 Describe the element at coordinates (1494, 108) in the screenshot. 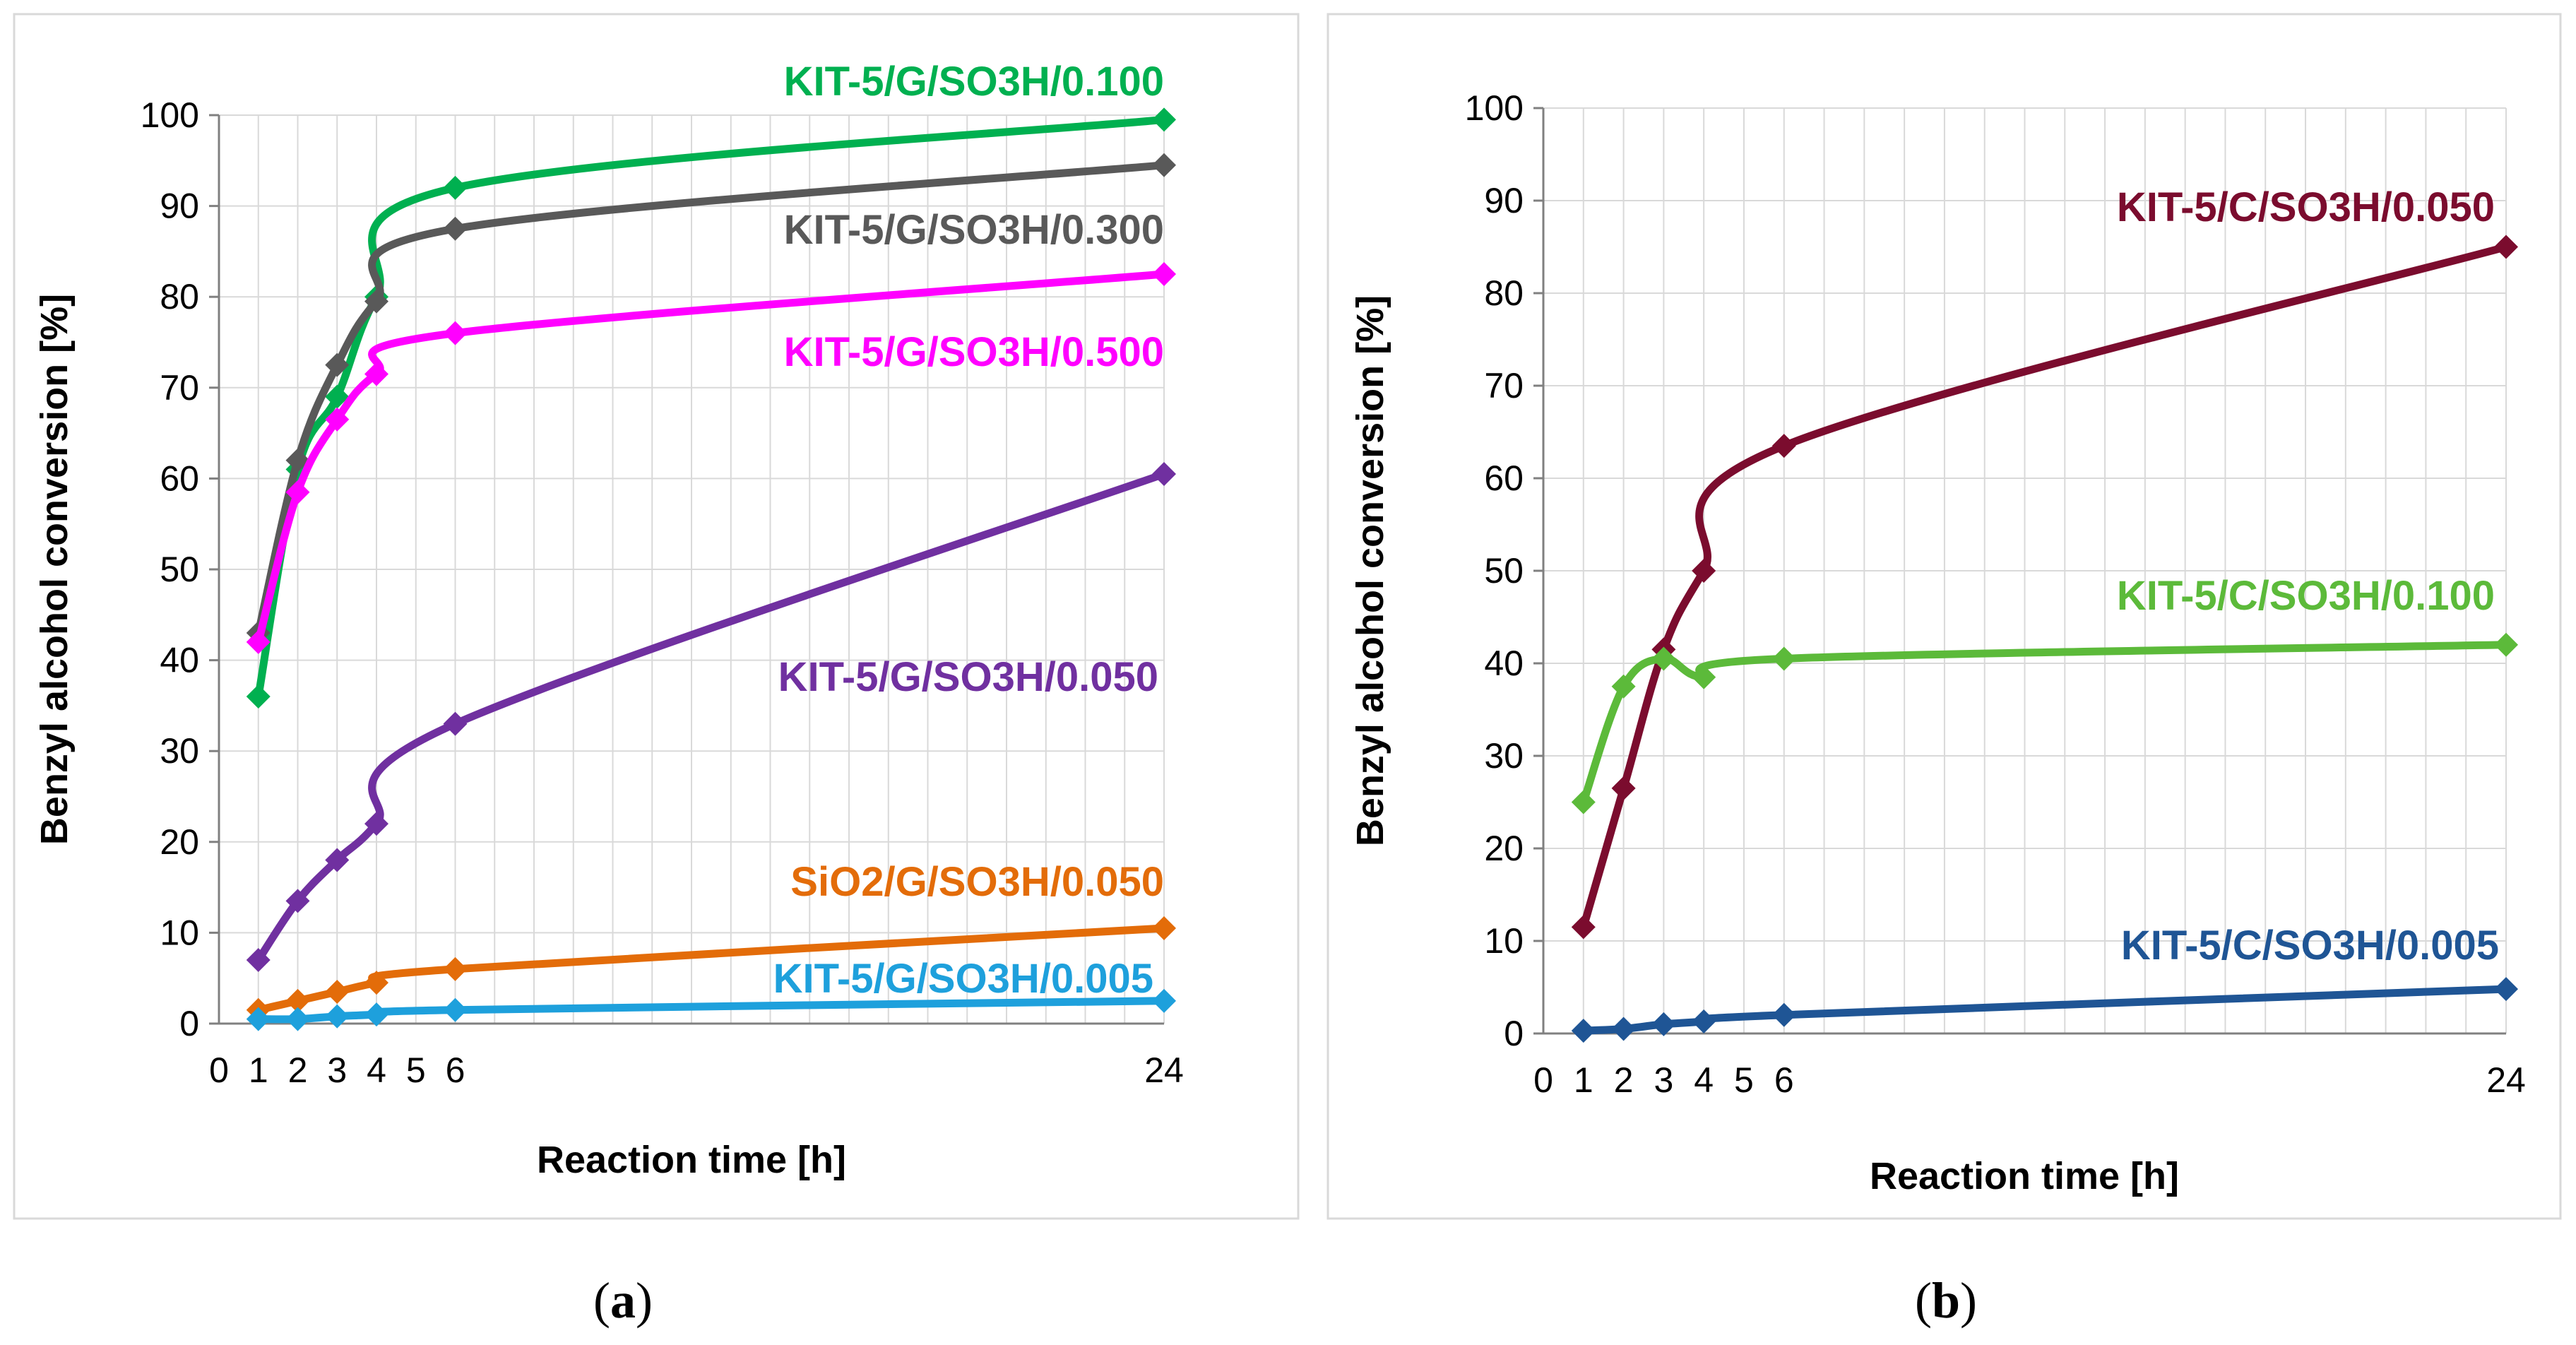

I see `panel-b-y-tick-label: 100` at that location.